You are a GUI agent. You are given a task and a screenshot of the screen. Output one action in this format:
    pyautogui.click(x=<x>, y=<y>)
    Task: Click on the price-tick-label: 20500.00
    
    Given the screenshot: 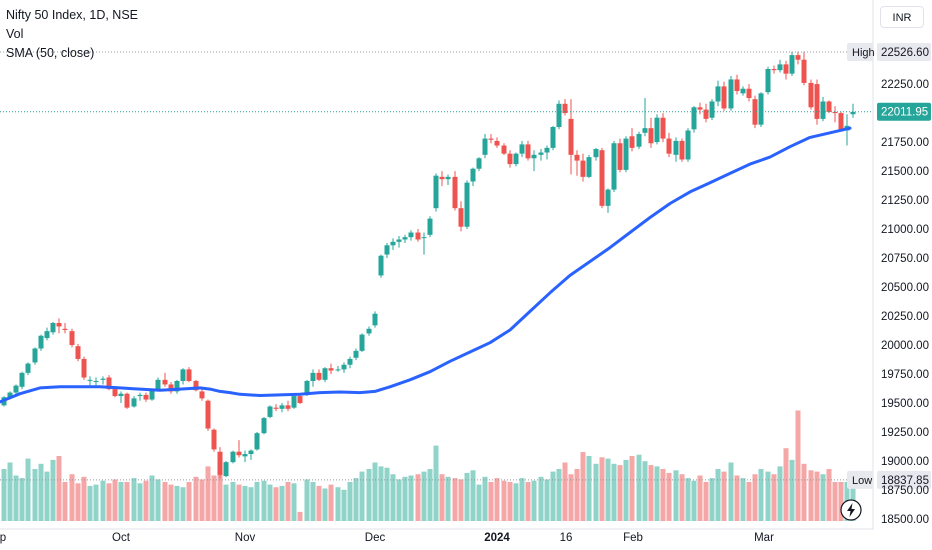 What is the action you would take?
    pyautogui.click(x=905, y=288)
    